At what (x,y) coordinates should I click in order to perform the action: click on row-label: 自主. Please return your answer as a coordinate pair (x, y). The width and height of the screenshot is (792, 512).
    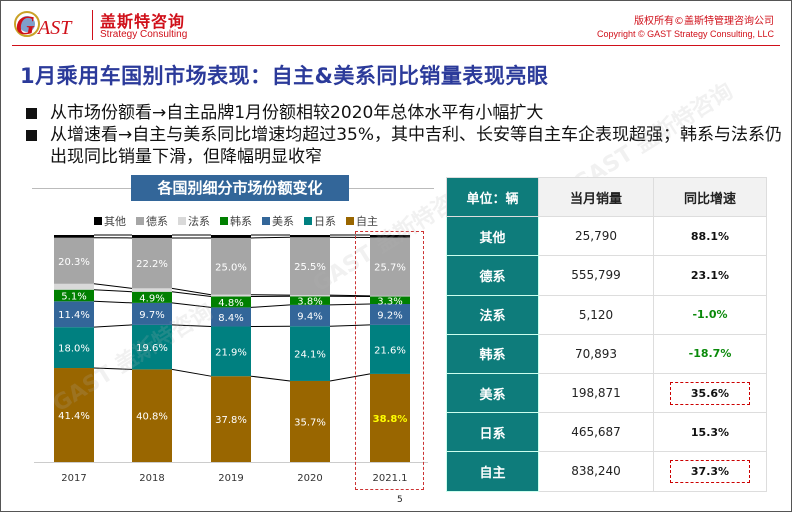
    Looking at the image, I should click on (492, 471).